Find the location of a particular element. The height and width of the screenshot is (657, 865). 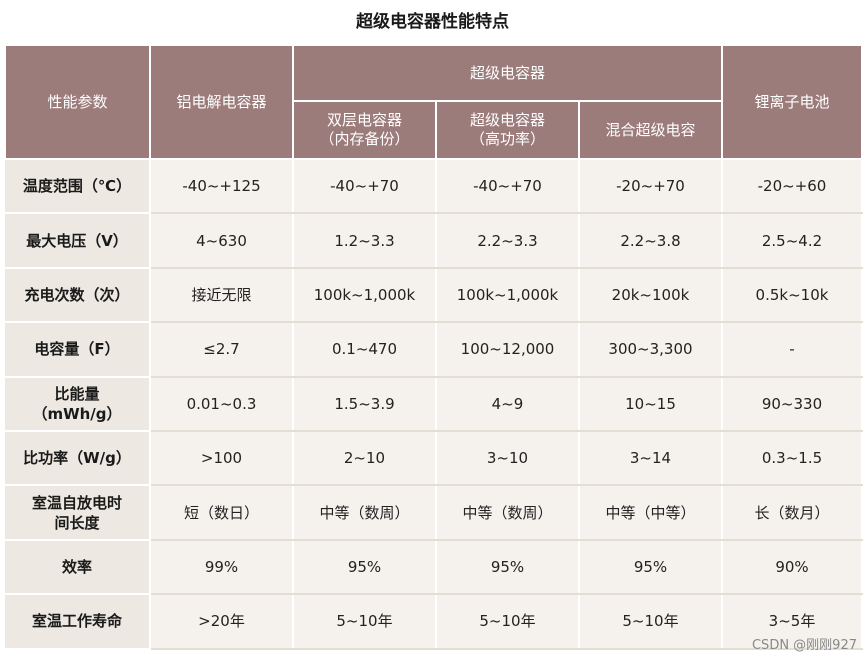

table-cell: 0.1~470 is located at coordinates (365, 350).